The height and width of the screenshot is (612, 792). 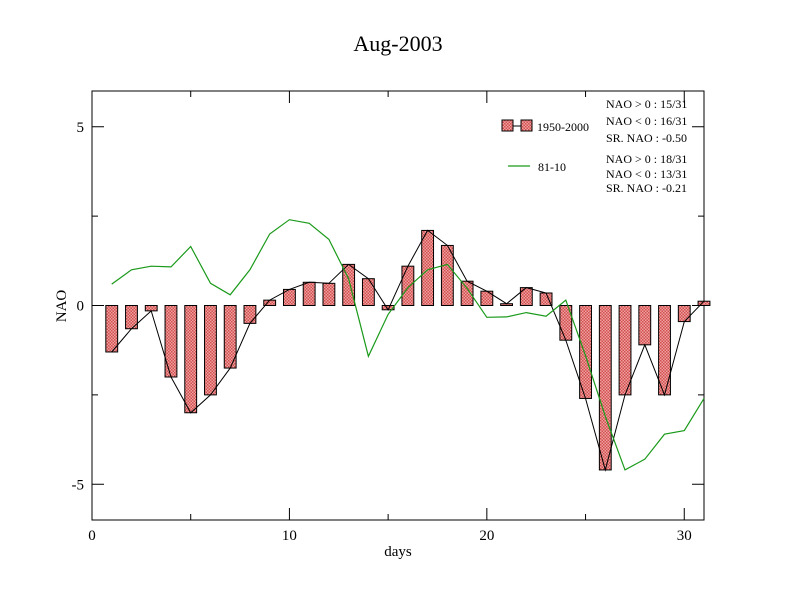 What do you see at coordinates (81, 307) in the screenshot?
I see `y-tick-label: 0` at bounding box center [81, 307].